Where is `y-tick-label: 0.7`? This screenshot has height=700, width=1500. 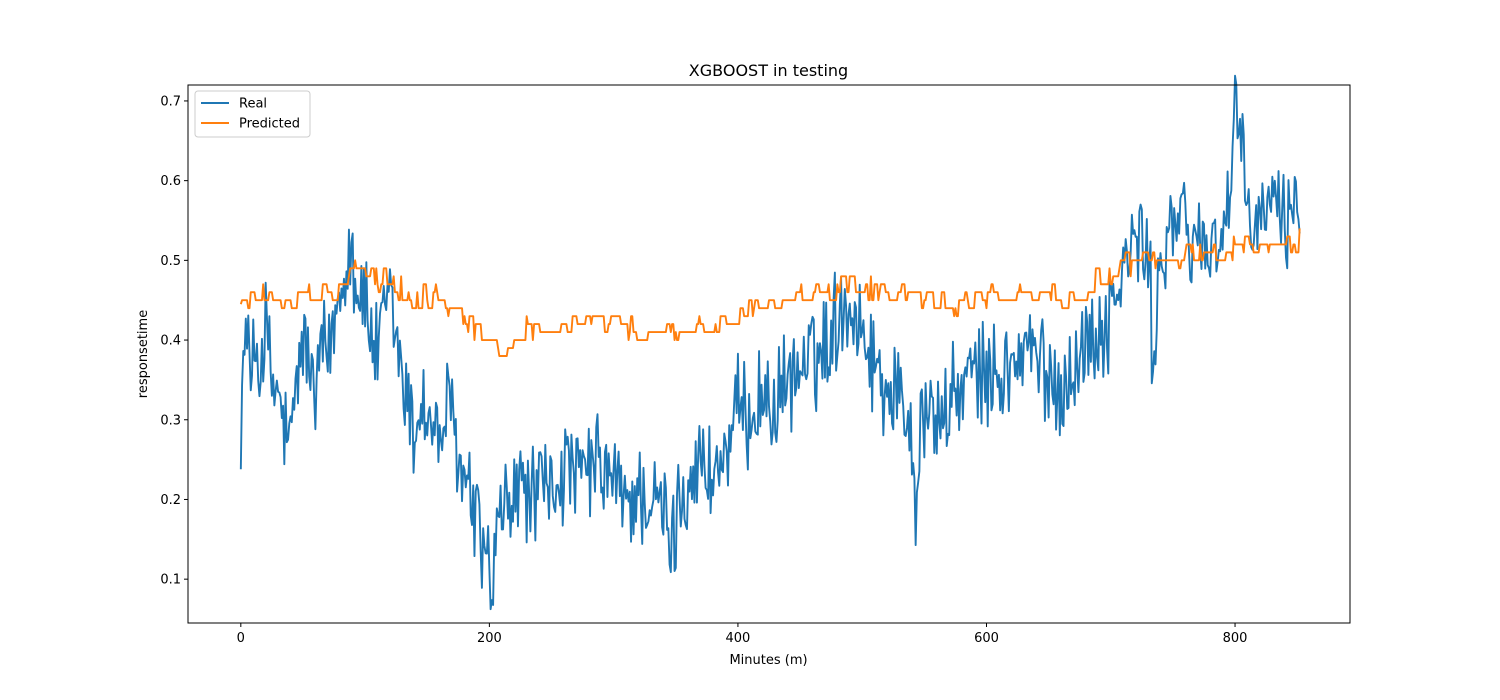
y-tick-label: 0.7 is located at coordinates (170, 101).